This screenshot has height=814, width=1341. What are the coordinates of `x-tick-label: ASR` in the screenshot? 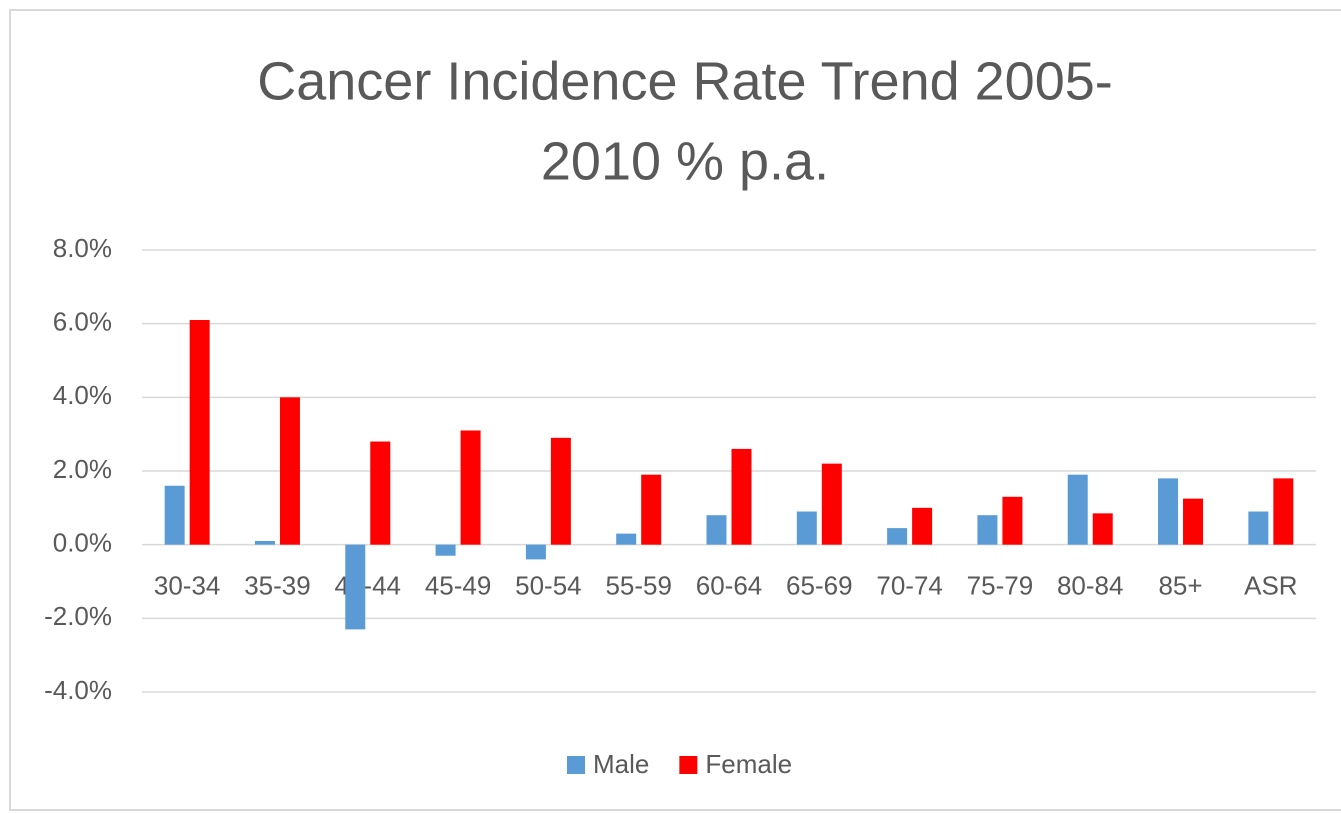 It's located at (1270, 586).